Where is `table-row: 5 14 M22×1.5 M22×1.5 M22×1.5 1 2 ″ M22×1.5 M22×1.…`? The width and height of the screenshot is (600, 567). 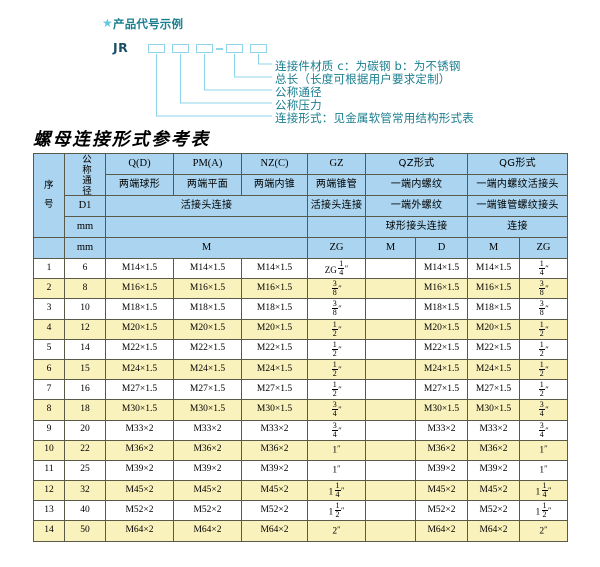 table-row: 5 14 M22×1.5 M22×1.5 M22×1.5 1 2 ″ M22×1.5 M22×1.… is located at coordinates (301, 349).